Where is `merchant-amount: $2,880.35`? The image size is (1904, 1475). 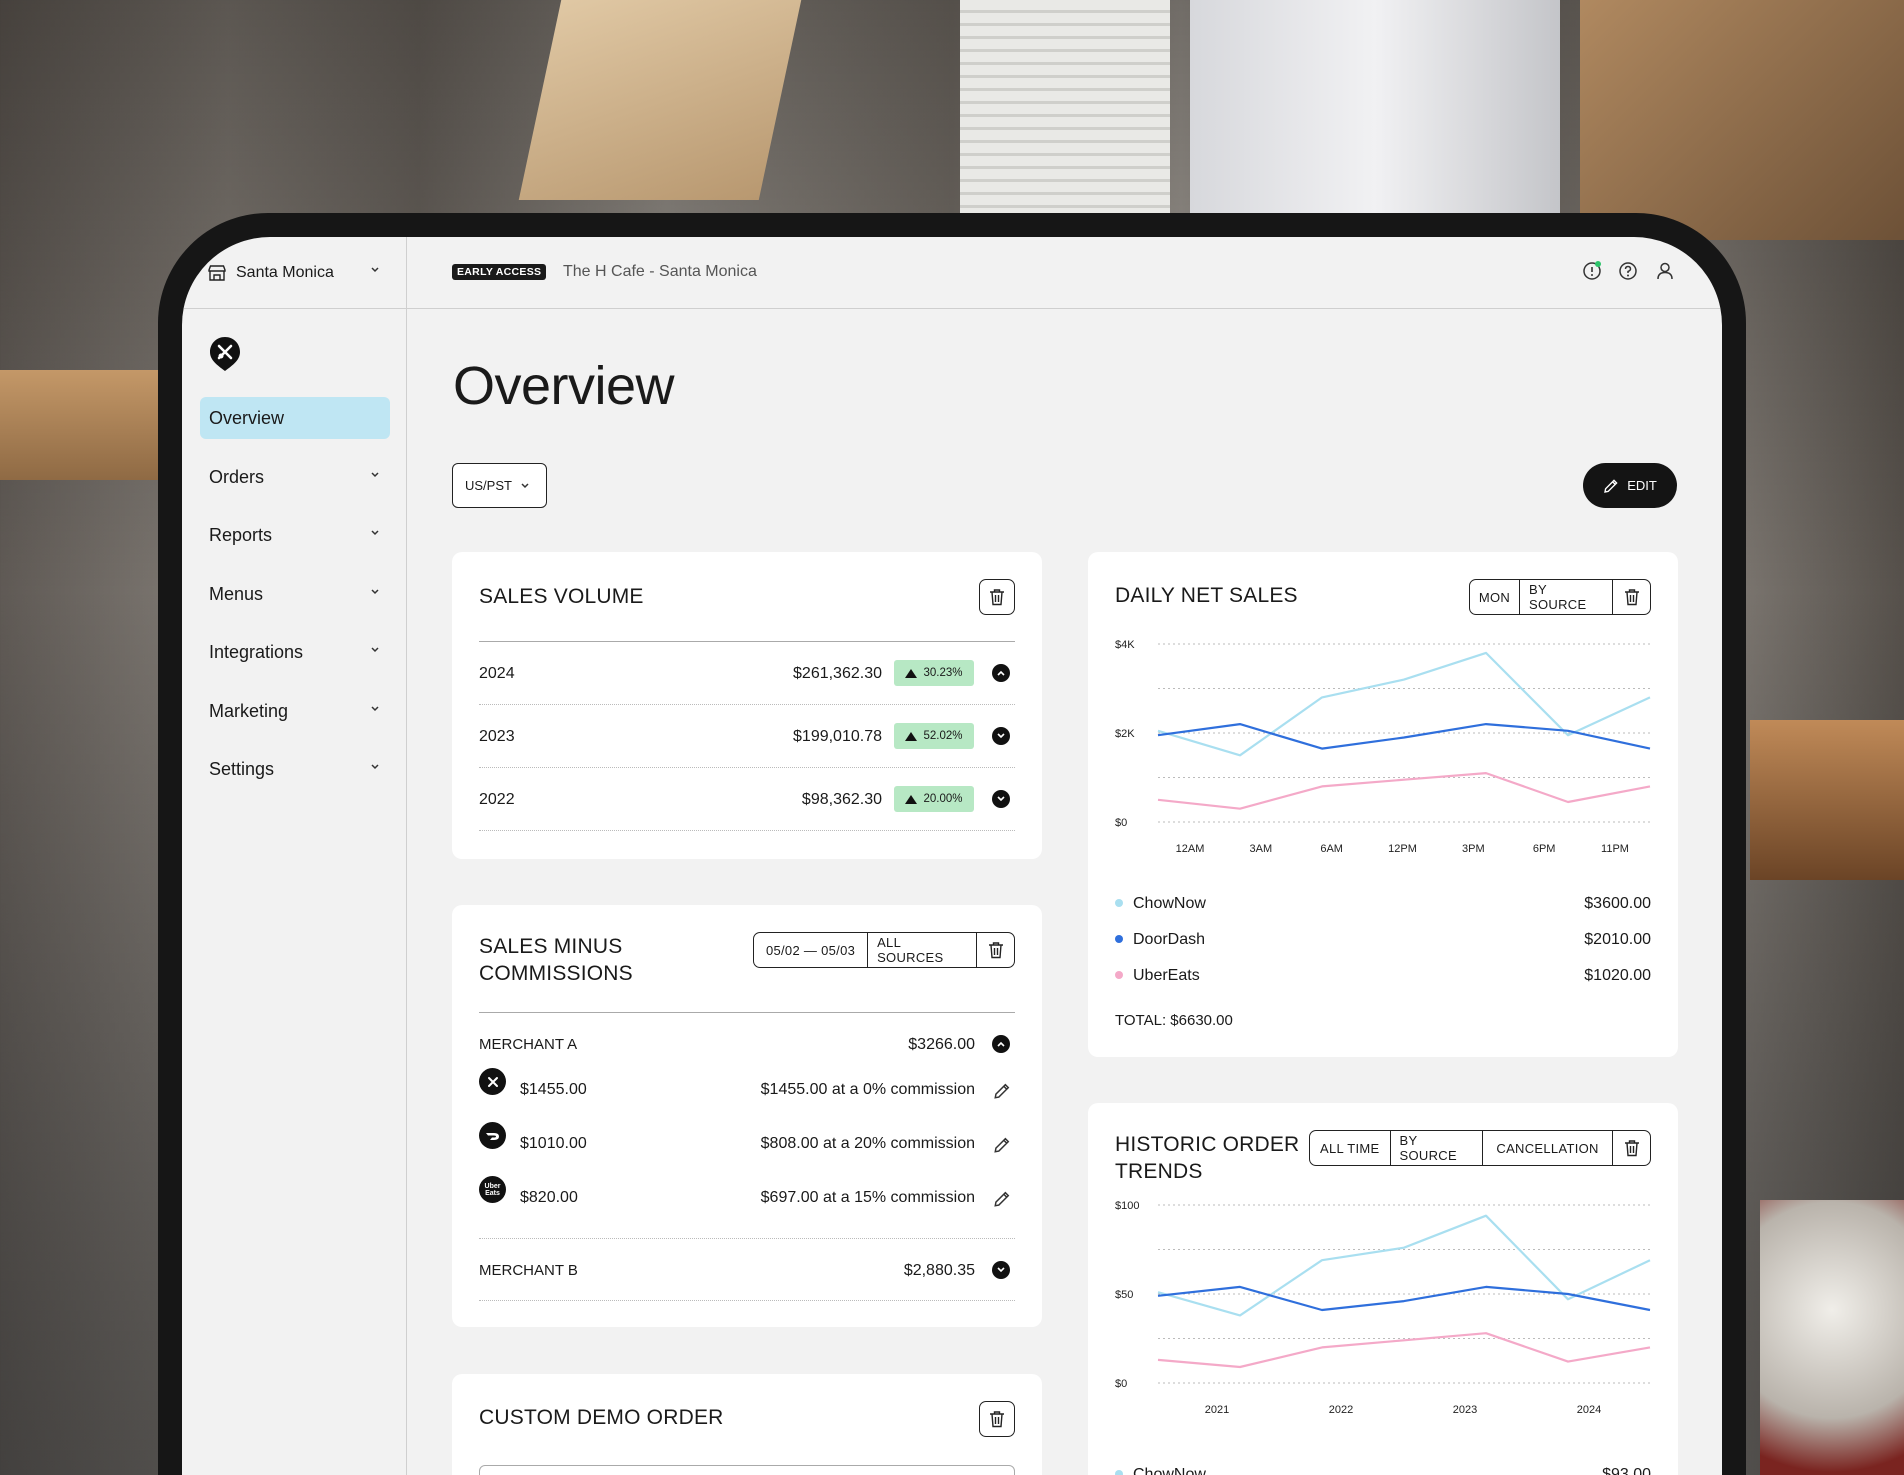 merchant-amount: $2,880.35 is located at coordinates (939, 1270).